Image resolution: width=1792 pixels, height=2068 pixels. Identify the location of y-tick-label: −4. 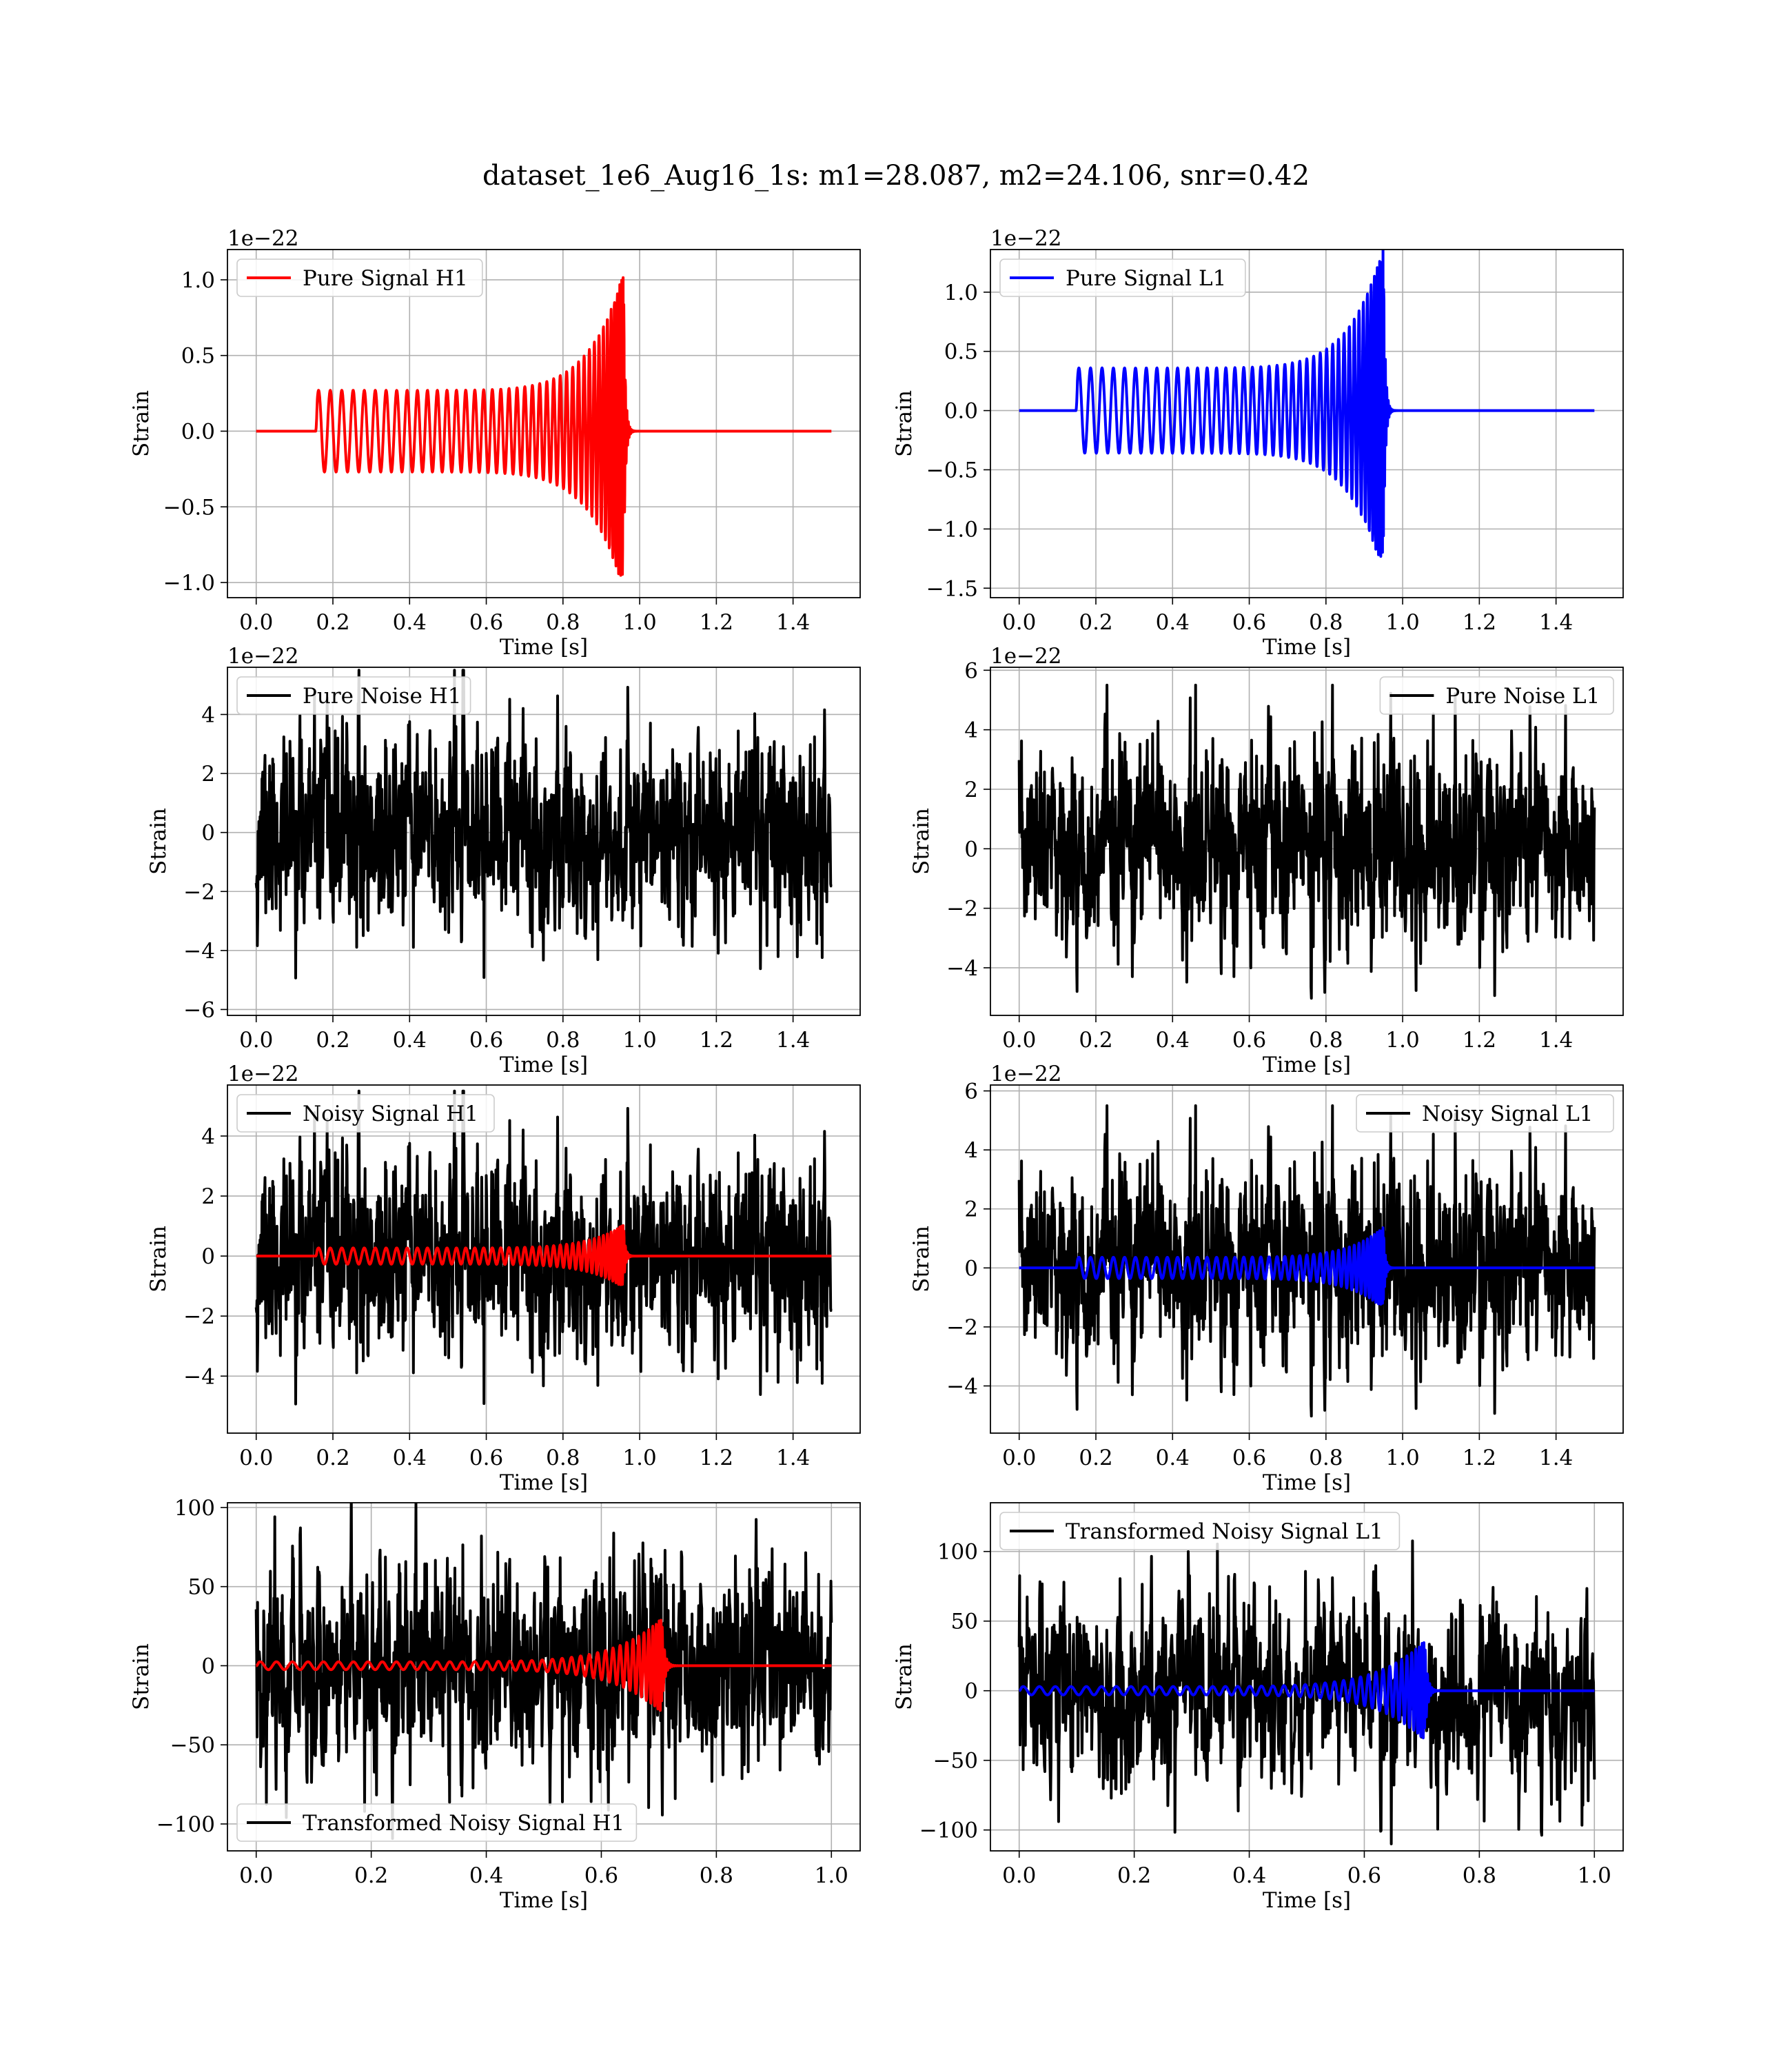
(962, 1387).